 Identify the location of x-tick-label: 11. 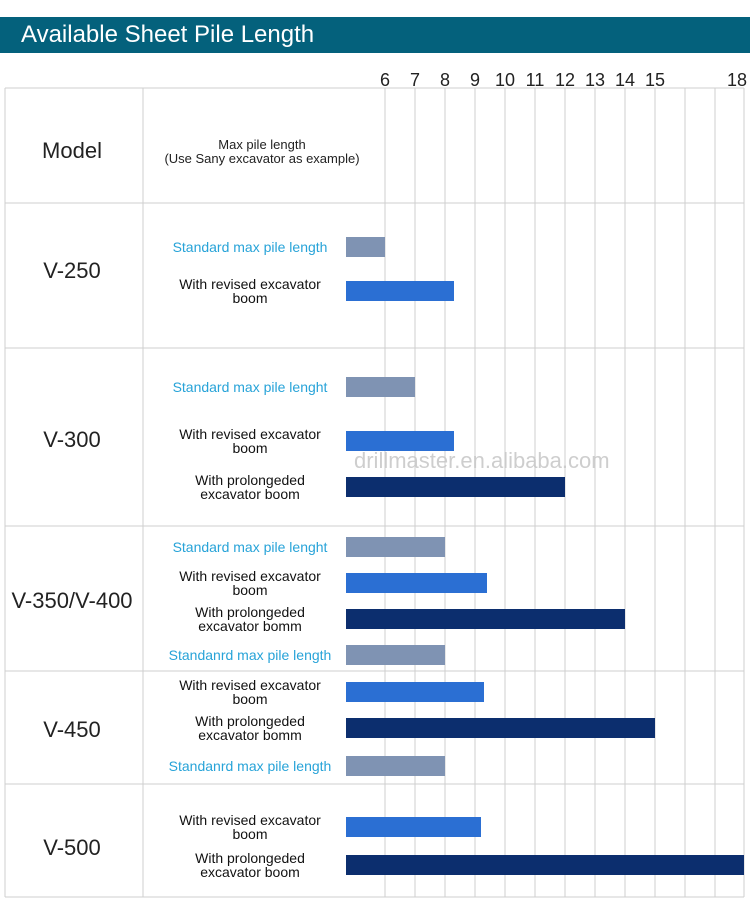
(535, 80).